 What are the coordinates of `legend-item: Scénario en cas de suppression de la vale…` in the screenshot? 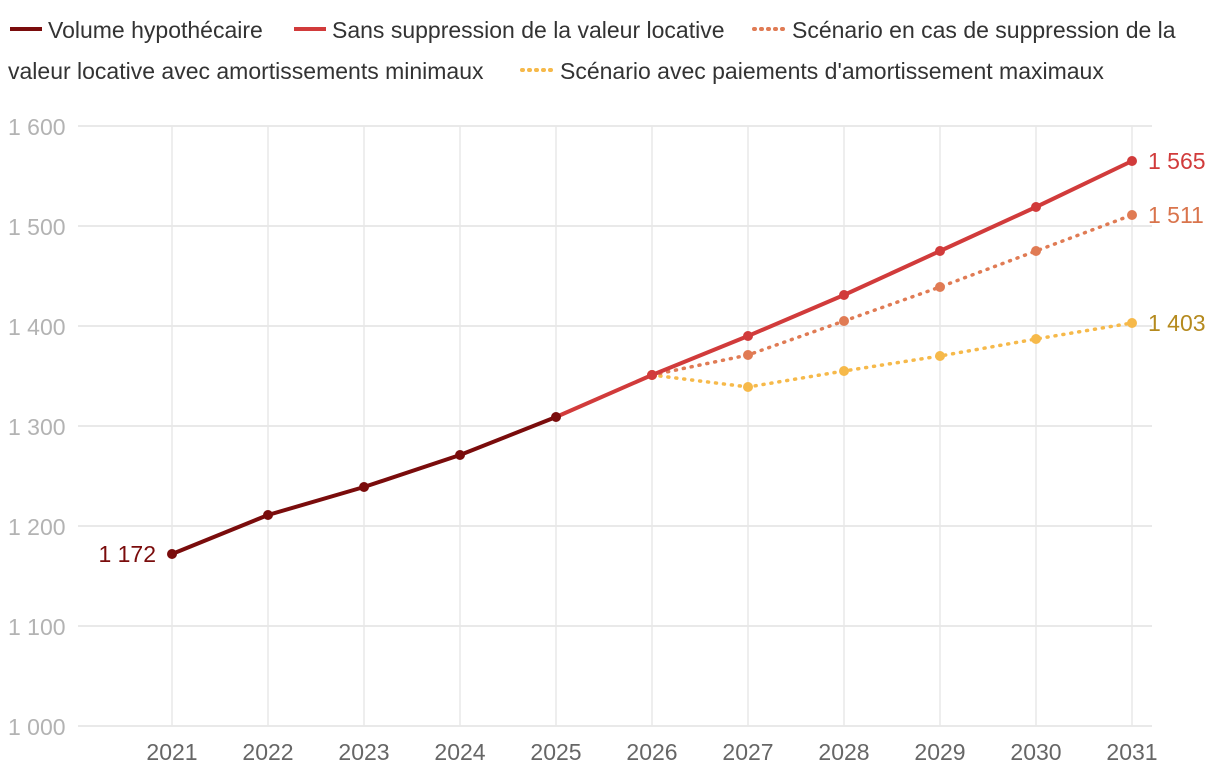 It's located at (592, 50).